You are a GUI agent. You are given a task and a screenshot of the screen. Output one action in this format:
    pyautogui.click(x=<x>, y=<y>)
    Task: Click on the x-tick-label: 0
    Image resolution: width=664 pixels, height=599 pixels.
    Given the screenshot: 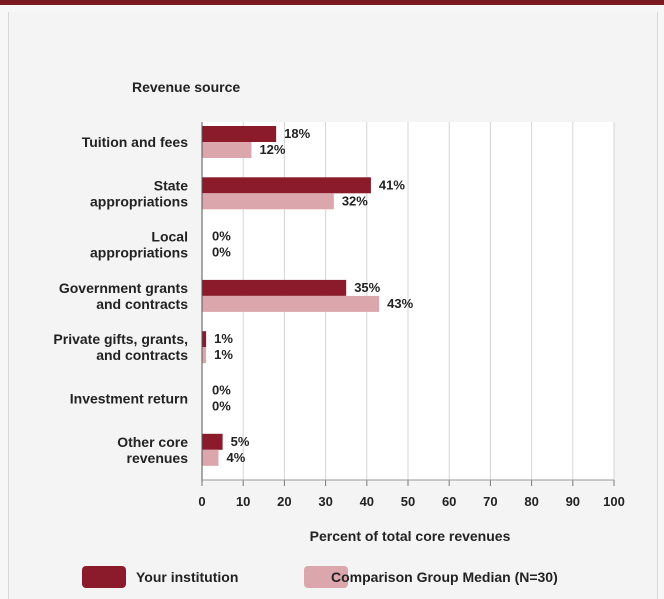 What is the action you would take?
    pyautogui.click(x=201, y=501)
    